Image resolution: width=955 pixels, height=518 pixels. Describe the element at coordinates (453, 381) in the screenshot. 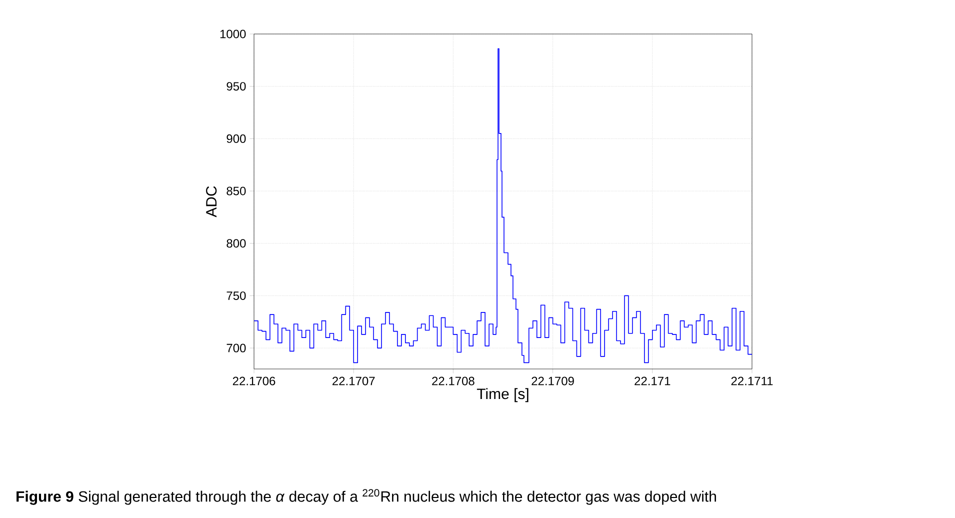

I see `x-tick-label: 22.1708` at that location.